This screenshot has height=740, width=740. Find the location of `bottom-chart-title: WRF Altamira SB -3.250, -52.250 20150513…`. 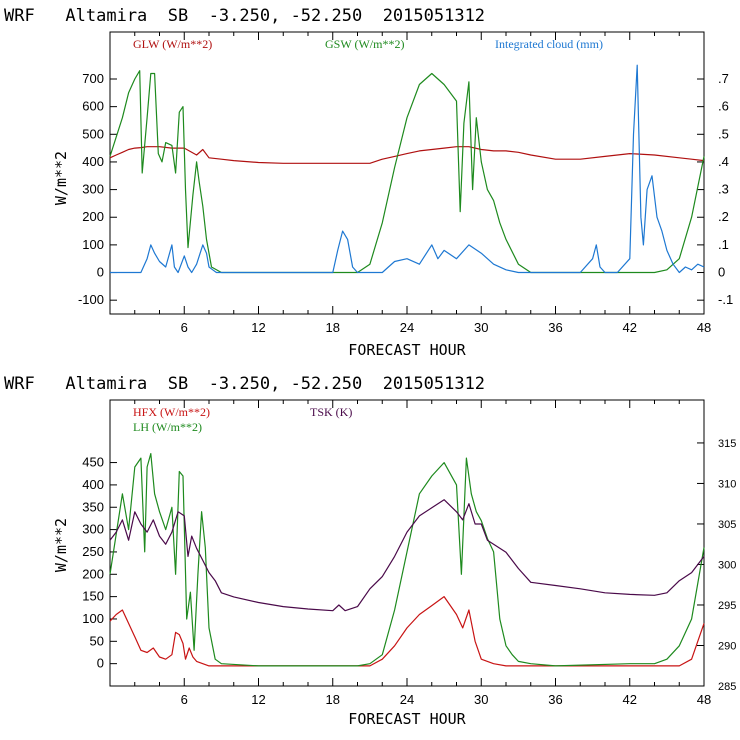

bottom-chart-title: WRF Altamira SB -3.250, -52.250 20150513… is located at coordinates (244, 384).